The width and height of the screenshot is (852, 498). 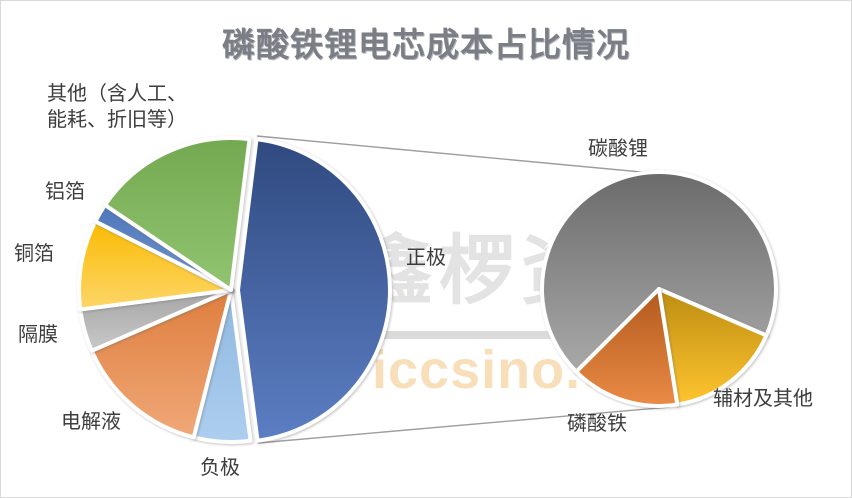 What do you see at coordinates (464, 425) in the screenshot?
I see `connector-line-bottom` at bounding box center [464, 425].